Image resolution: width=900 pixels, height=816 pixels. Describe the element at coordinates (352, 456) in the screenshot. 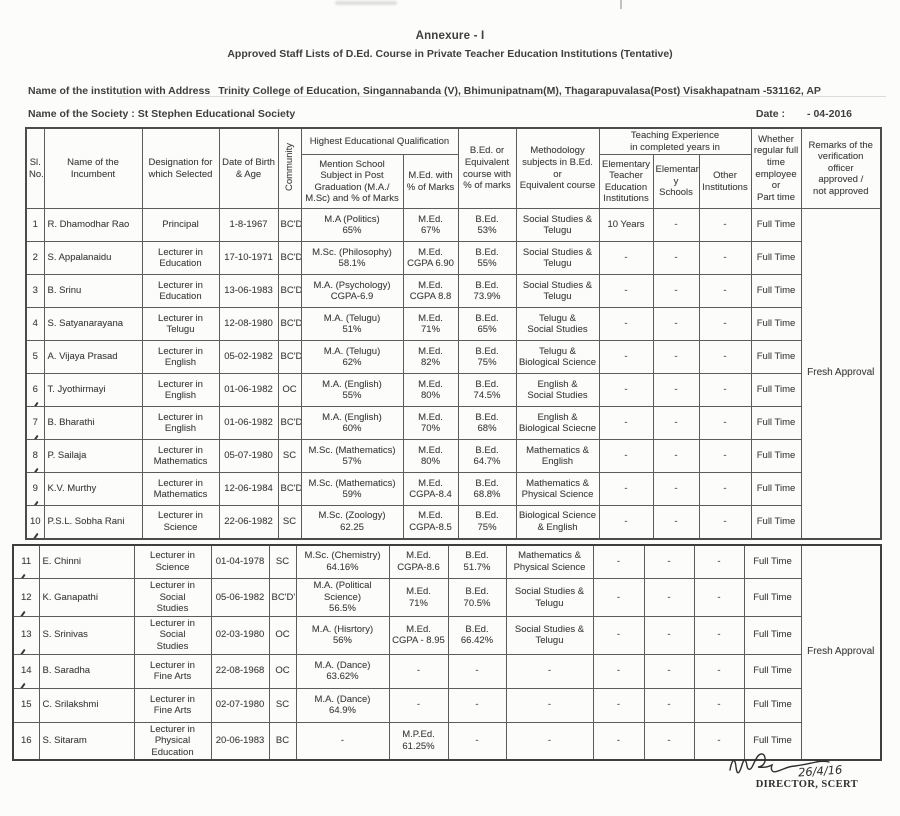

I see `cell-pg: M.Sc. (Mathematics) 57%` at that location.